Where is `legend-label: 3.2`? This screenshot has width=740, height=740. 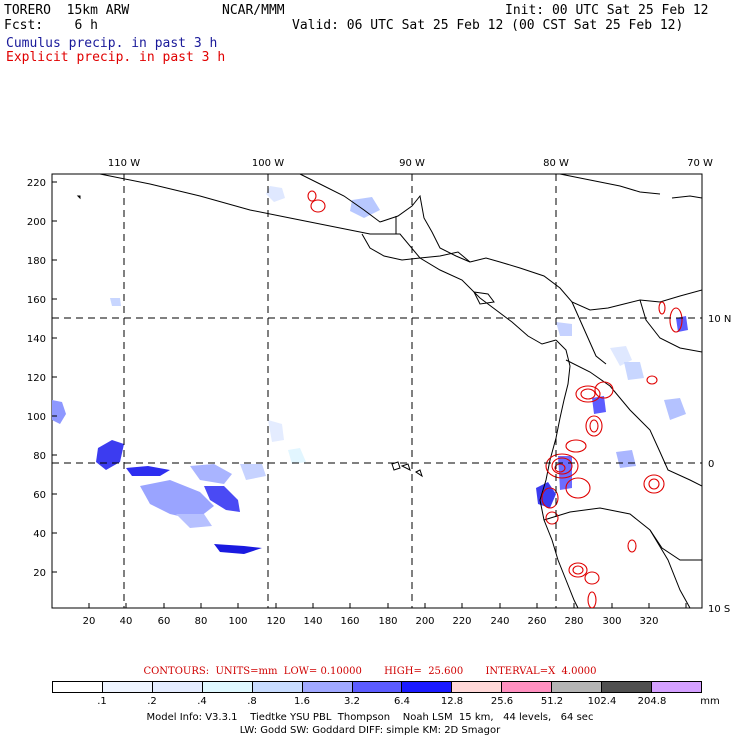
legend-label: 3.2 is located at coordinates (352, 701).